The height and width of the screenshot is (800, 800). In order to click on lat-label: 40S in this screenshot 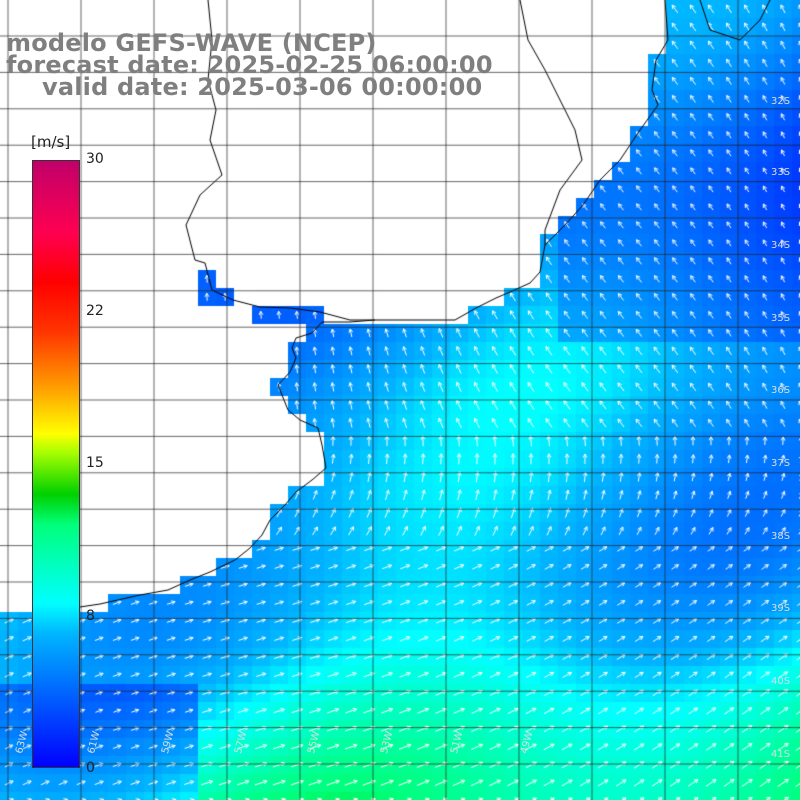, I will do `click(781, 681)`.